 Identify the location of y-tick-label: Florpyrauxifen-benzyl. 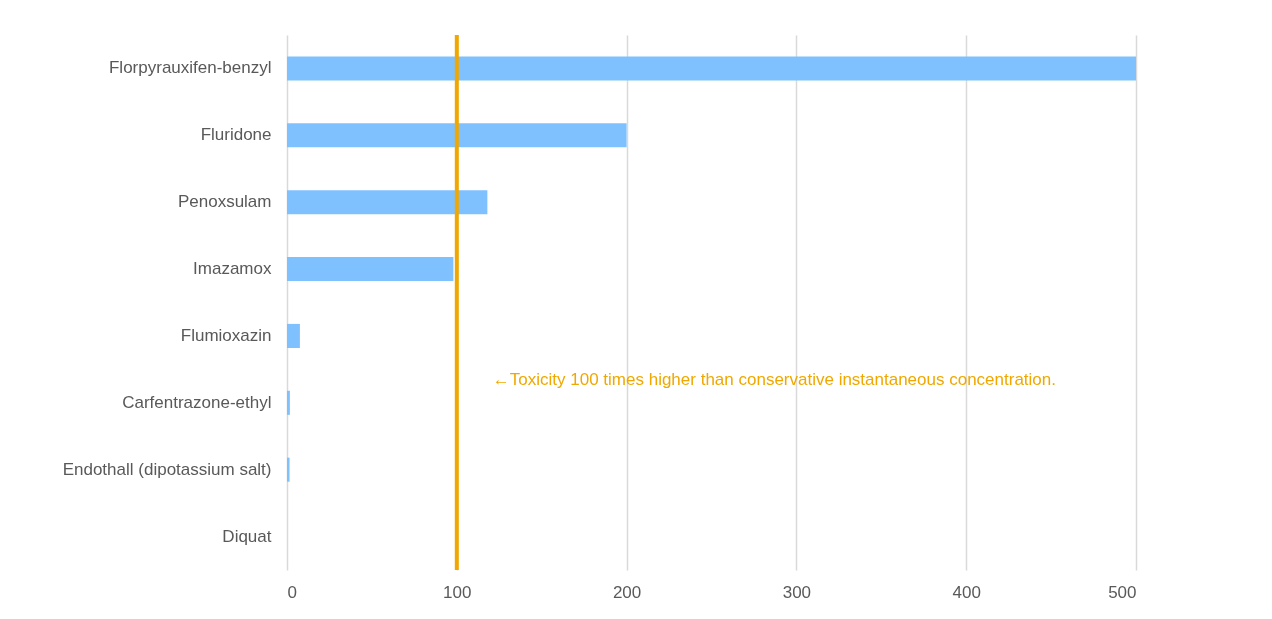
(190, 68).